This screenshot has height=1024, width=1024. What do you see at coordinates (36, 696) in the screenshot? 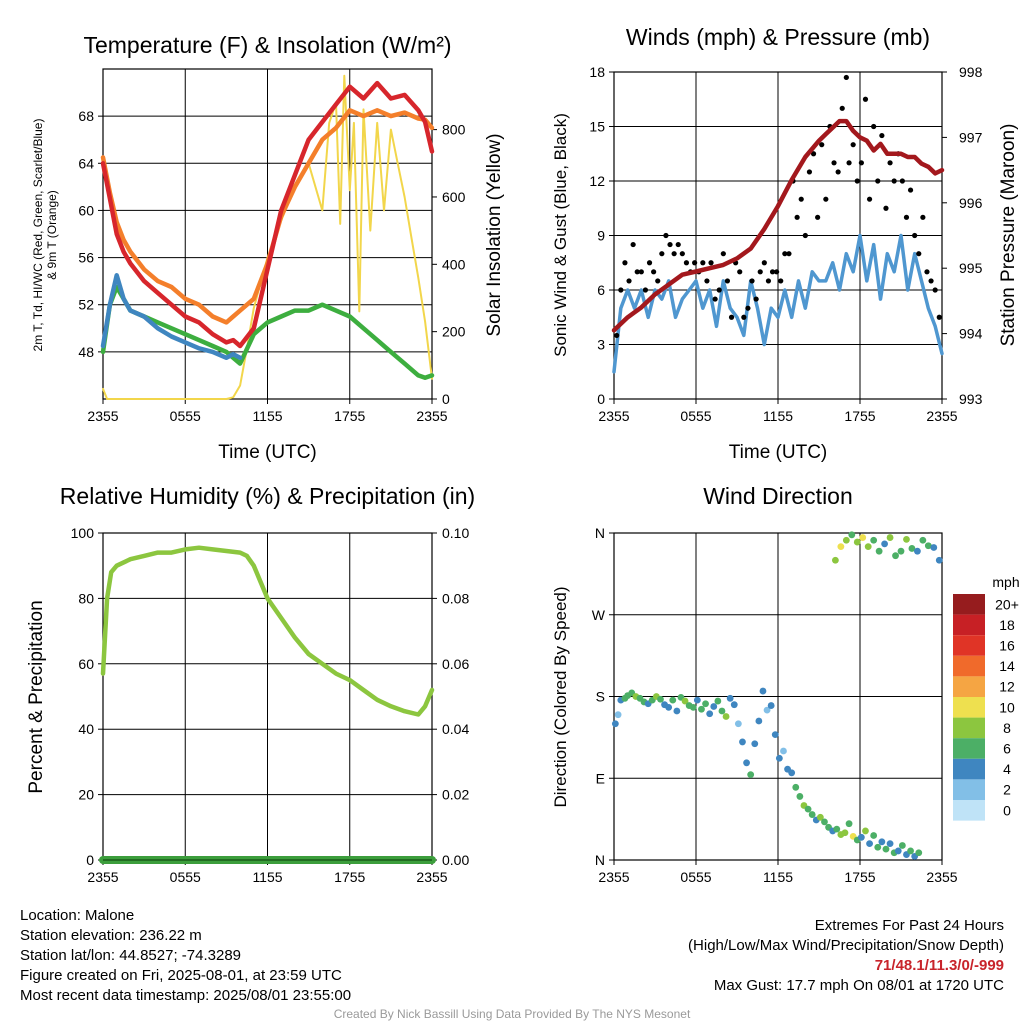
I see `y-axis-title-text: Percent & Precipitation` at bounding box center [36, 696].